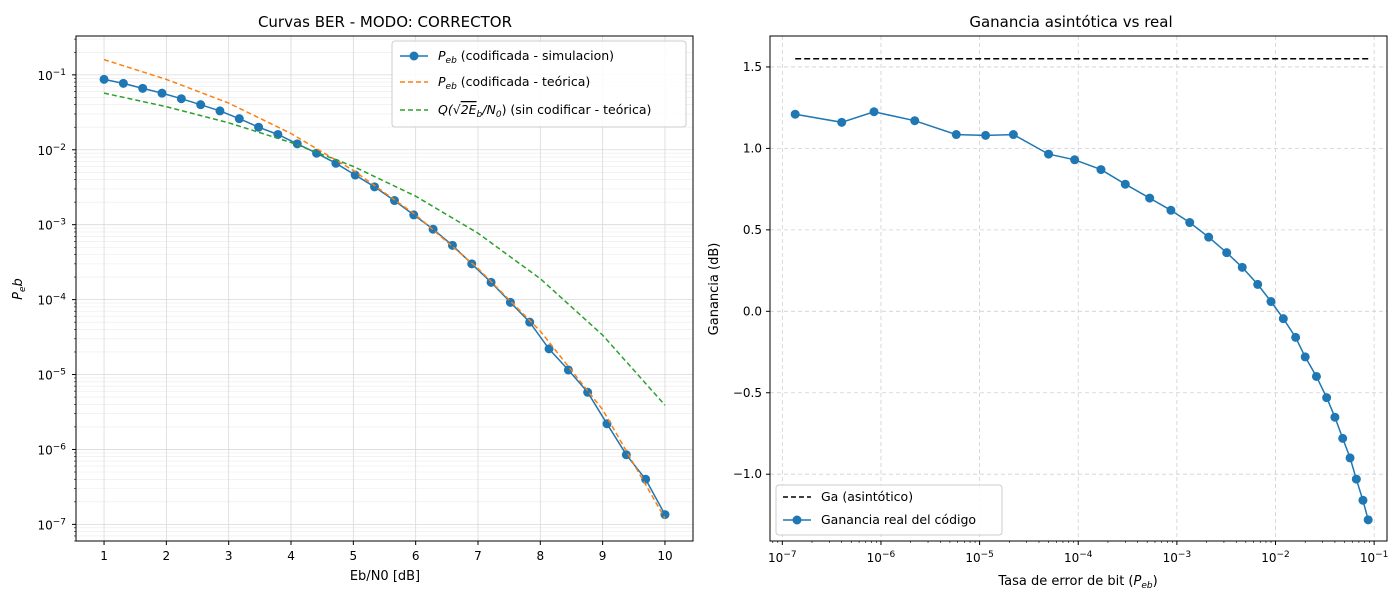  Describe the element at coordinates (747, 474) in the screenshot. I see `gain-y-tick-label: −1.0` at that location.